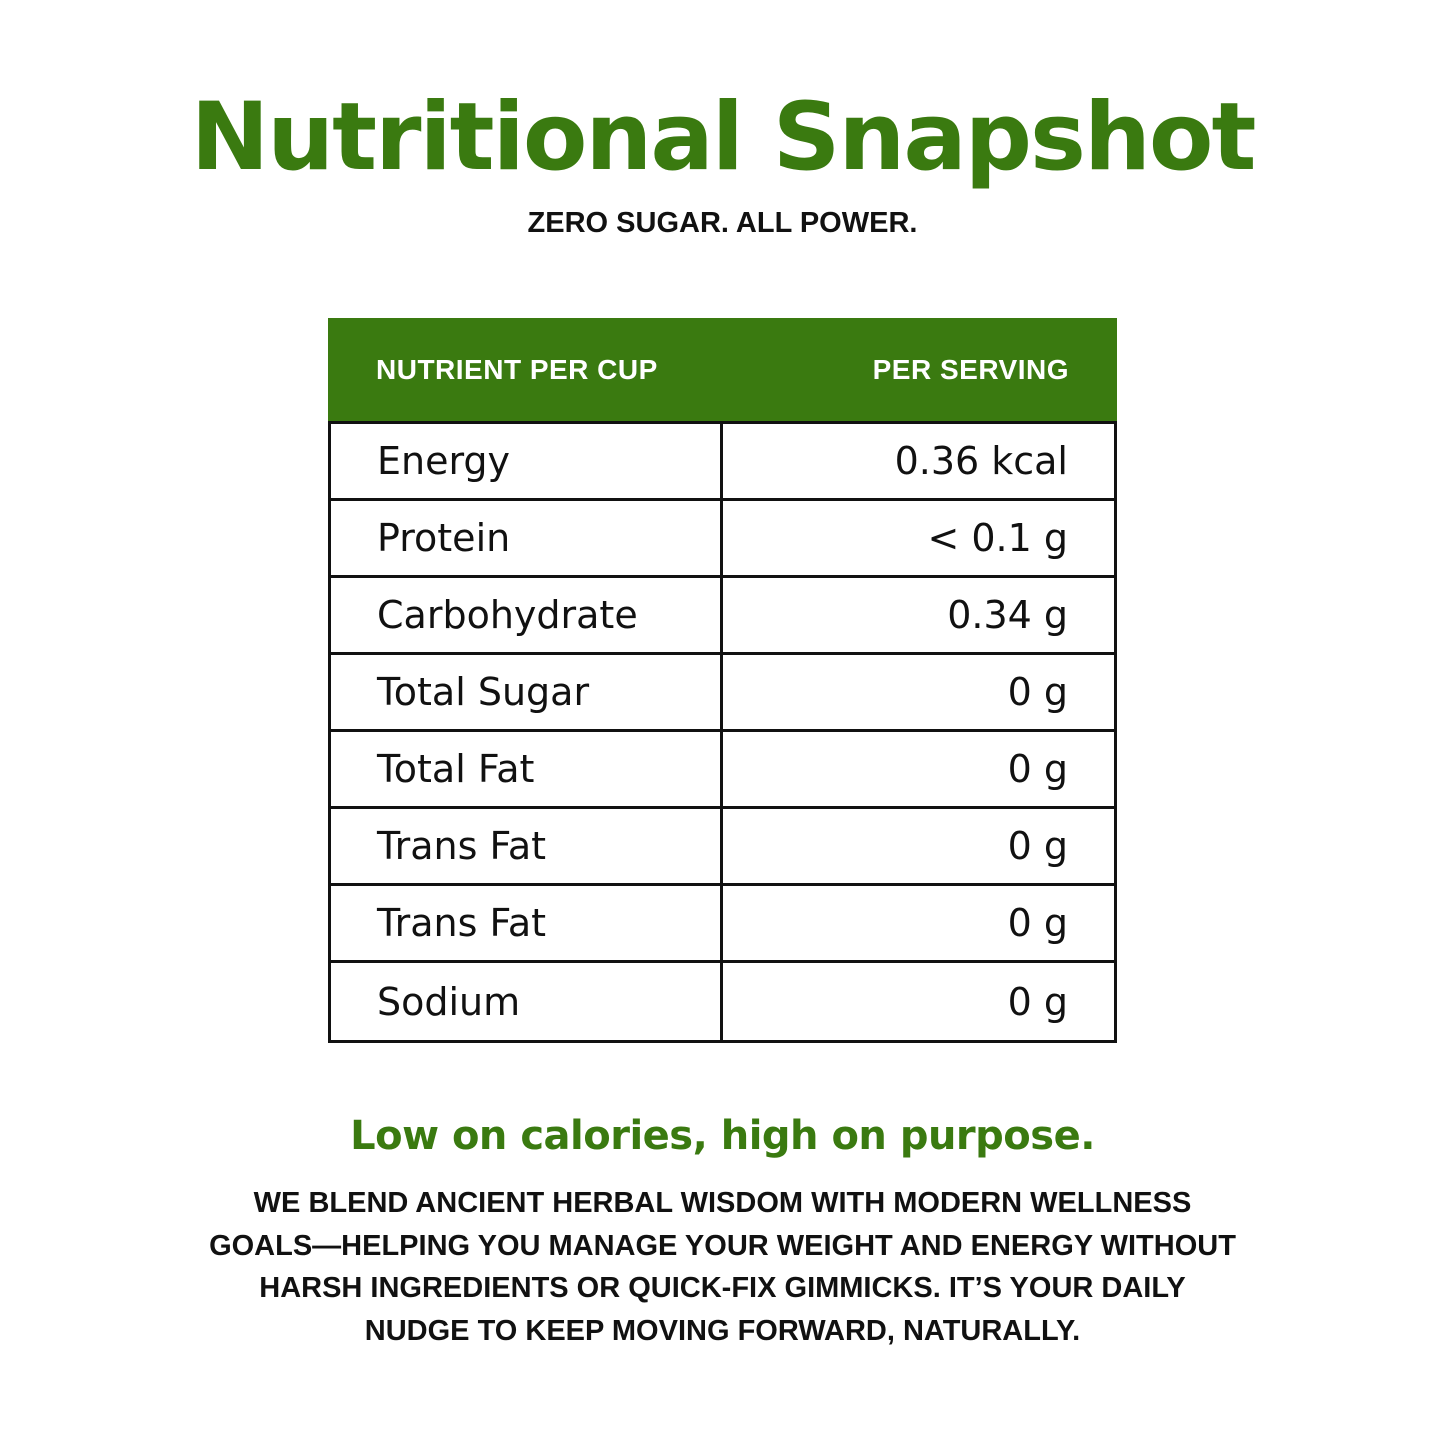 The width and height of the screenshot is (1445, 1445). I want to click on table-row: Carbohydrate 0.34 g, so click(722, 616).